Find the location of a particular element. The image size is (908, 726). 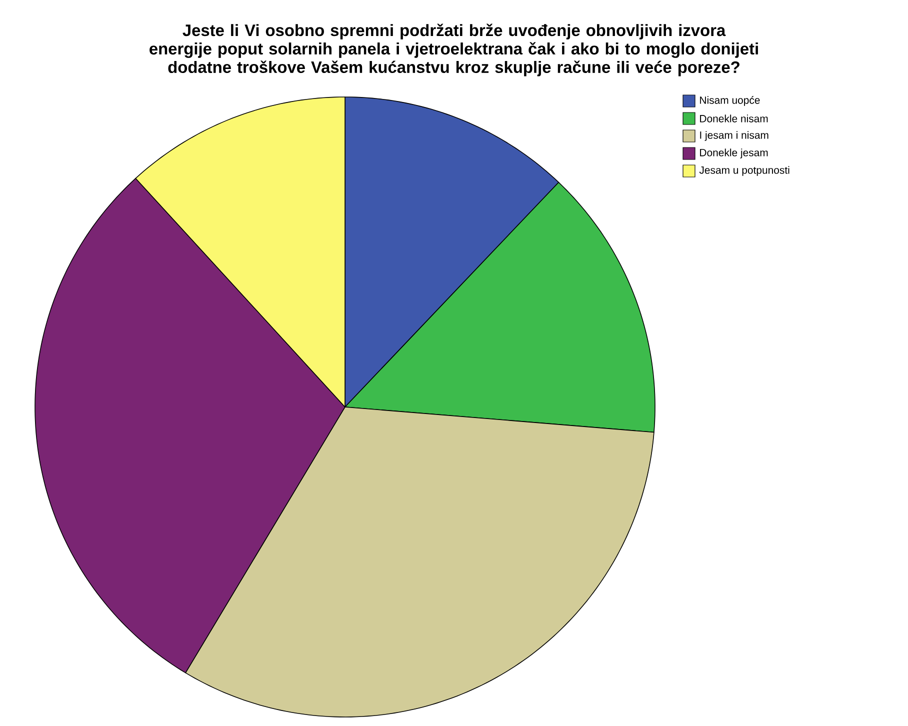

legend-label: Donekle jesam is located at coordinates (734, 153).